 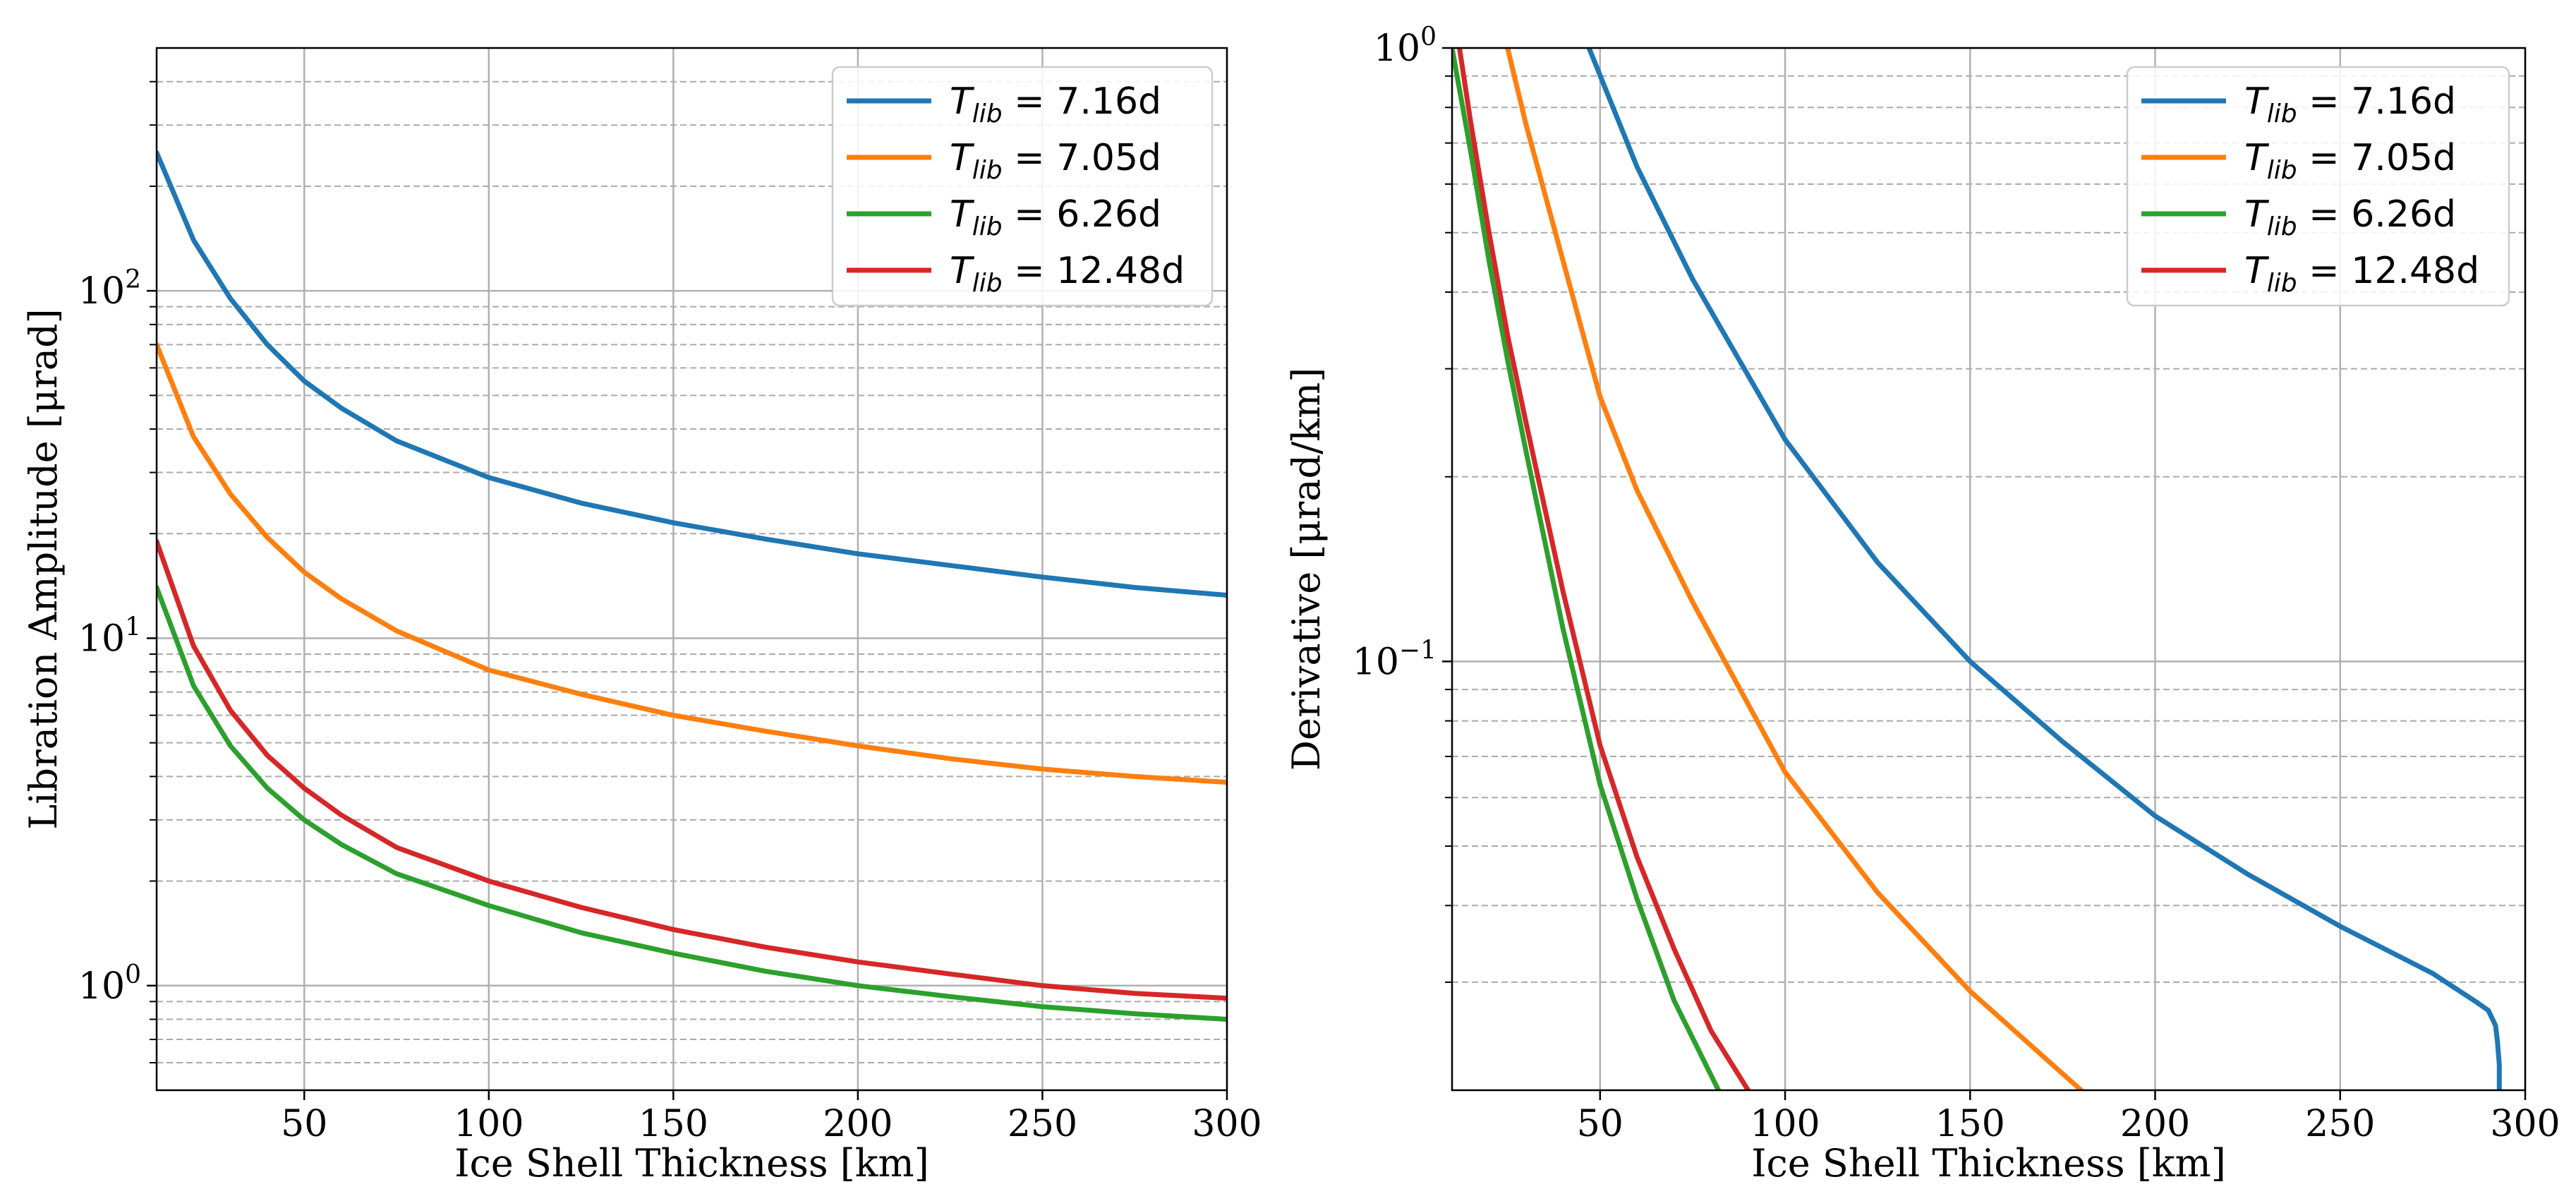 I want to click on series-line-6.26d, so click(x=1587, y=569).